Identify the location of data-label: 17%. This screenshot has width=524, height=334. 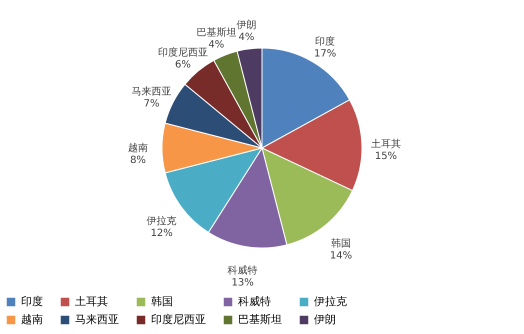
(325, 54).